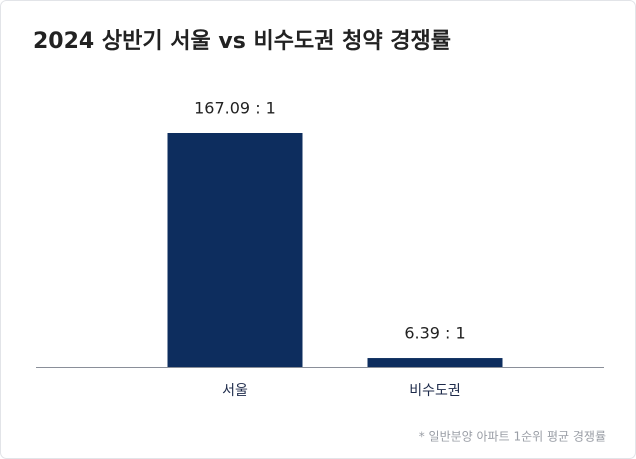 The image size is (636, 459). What do you see at coordinates (435, 391) in the screenshot?
I see `x-tick-label: 비수도권` at bounding box center [435, 391].